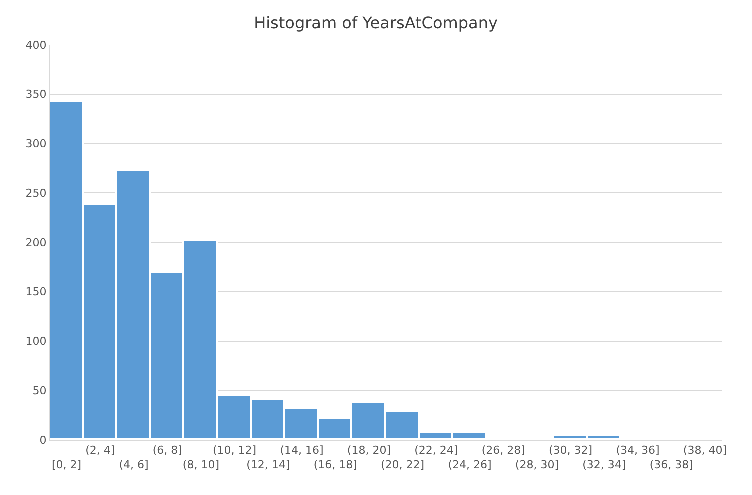 The width and height of the screenshot is (752, 495). I want to click on x-tick-label: [0, 2], so click(67, 465).